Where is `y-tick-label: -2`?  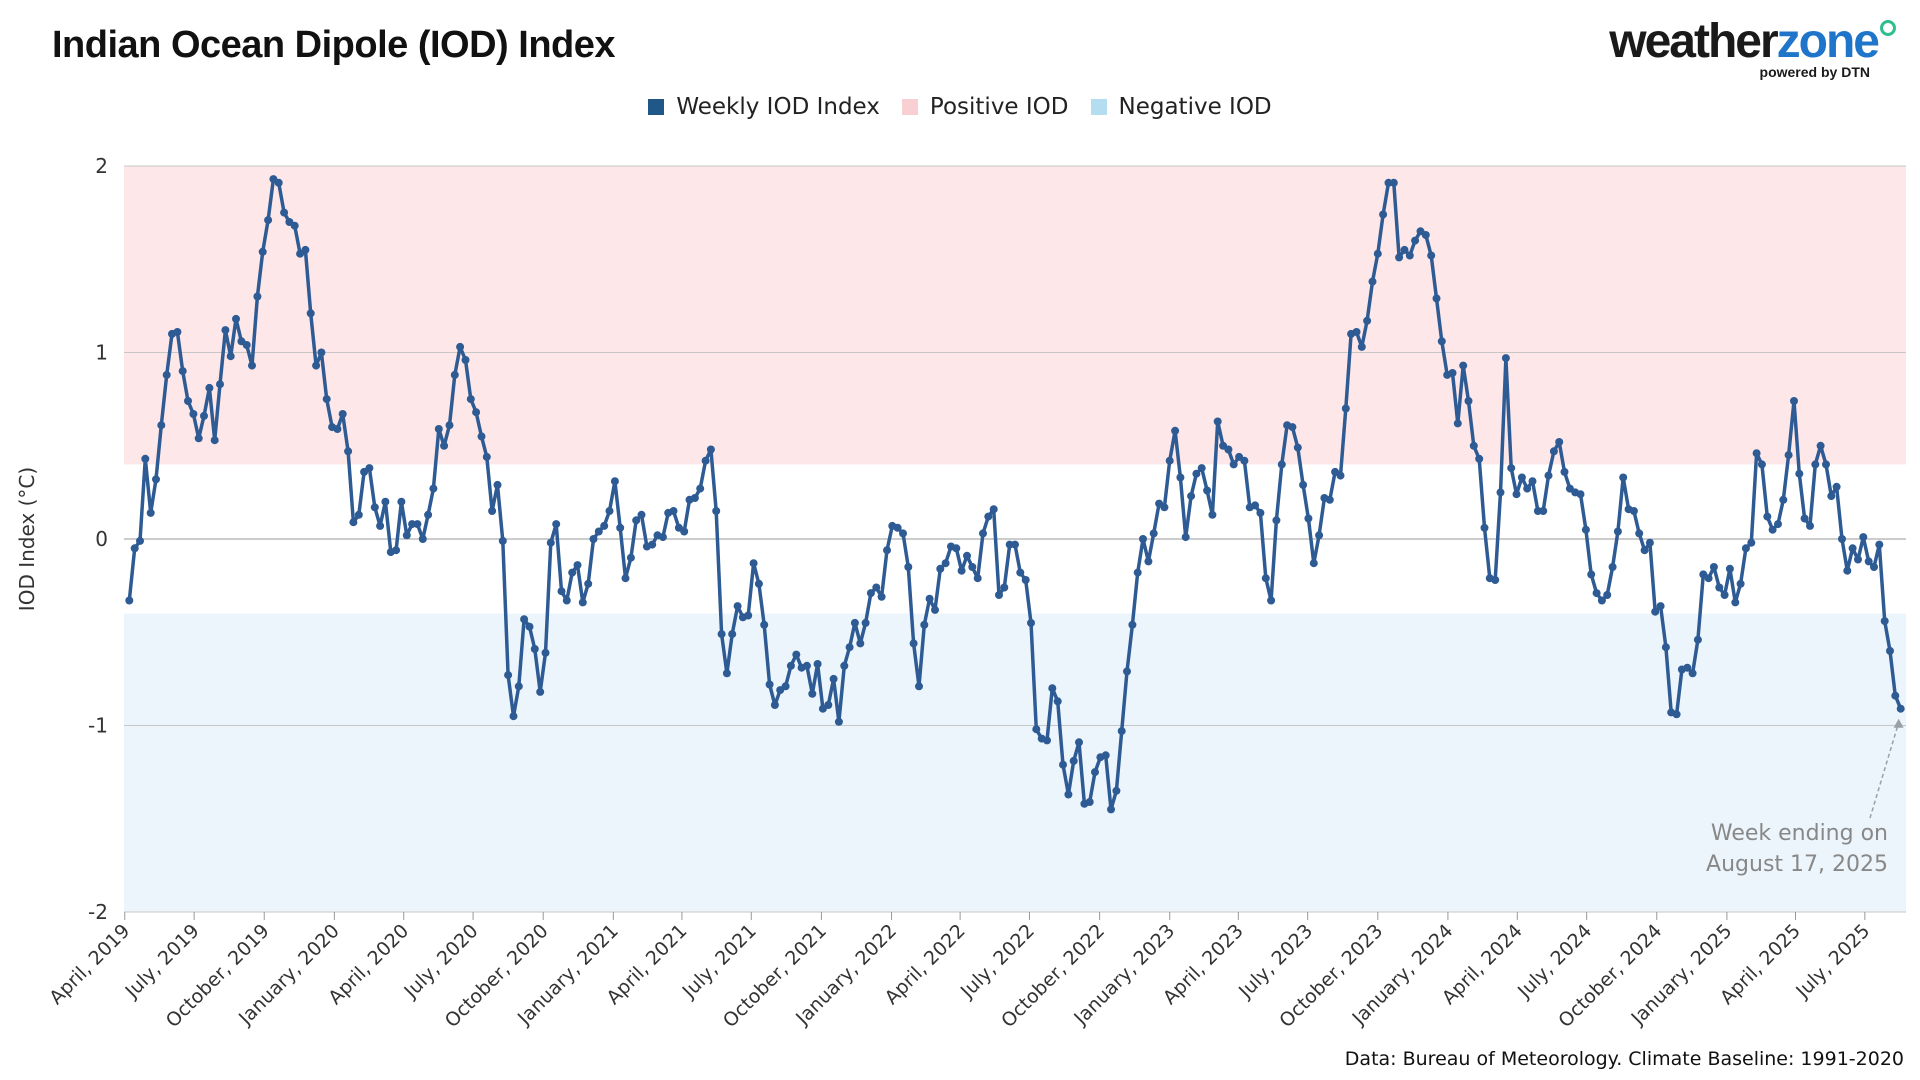 y-tick-label: -2 is located at coordinates (98, 912).